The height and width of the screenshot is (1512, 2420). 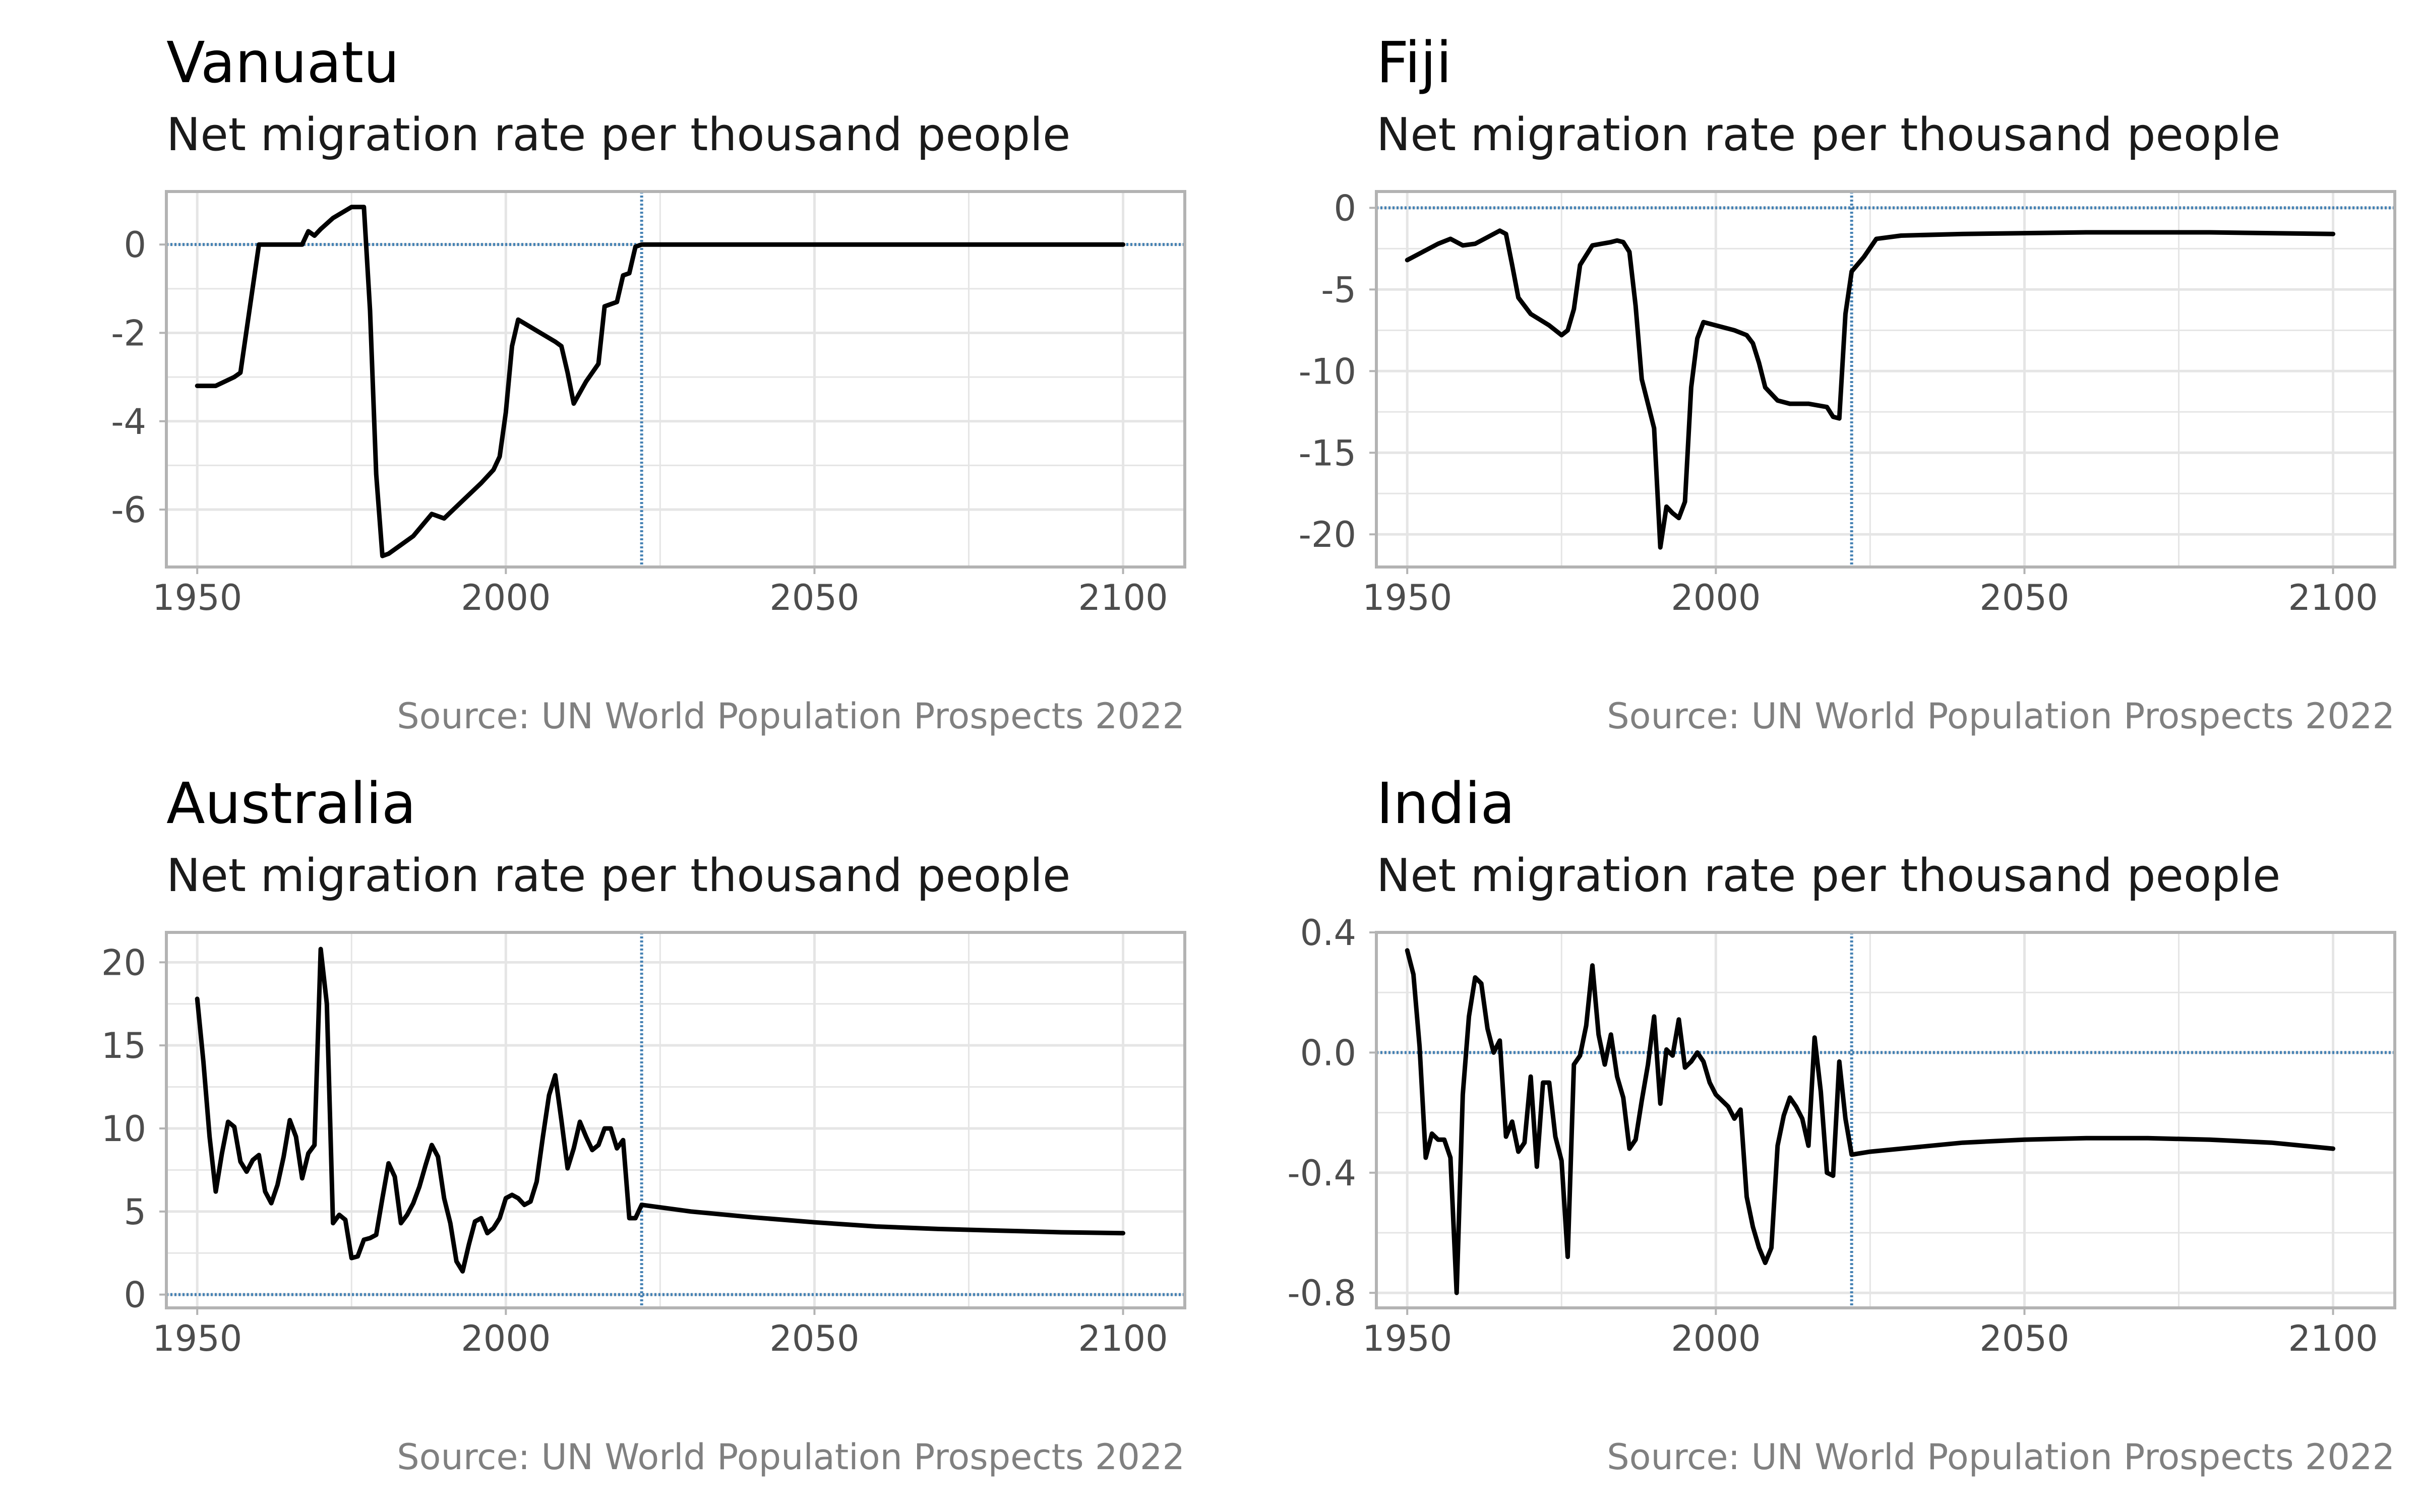 What do you see at coordinates (123, 962) in the screenshot?
I see `y-tick-label: 20` at bounding box center [123, 962].